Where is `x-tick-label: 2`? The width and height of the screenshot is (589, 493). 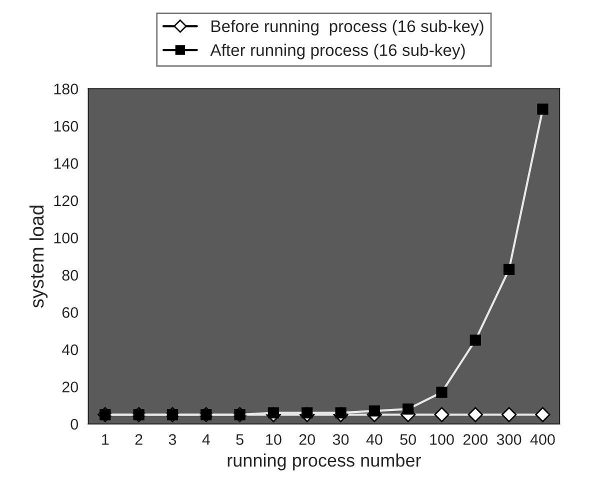
x-tick-label: 2 is located at coordinates (138, 439).